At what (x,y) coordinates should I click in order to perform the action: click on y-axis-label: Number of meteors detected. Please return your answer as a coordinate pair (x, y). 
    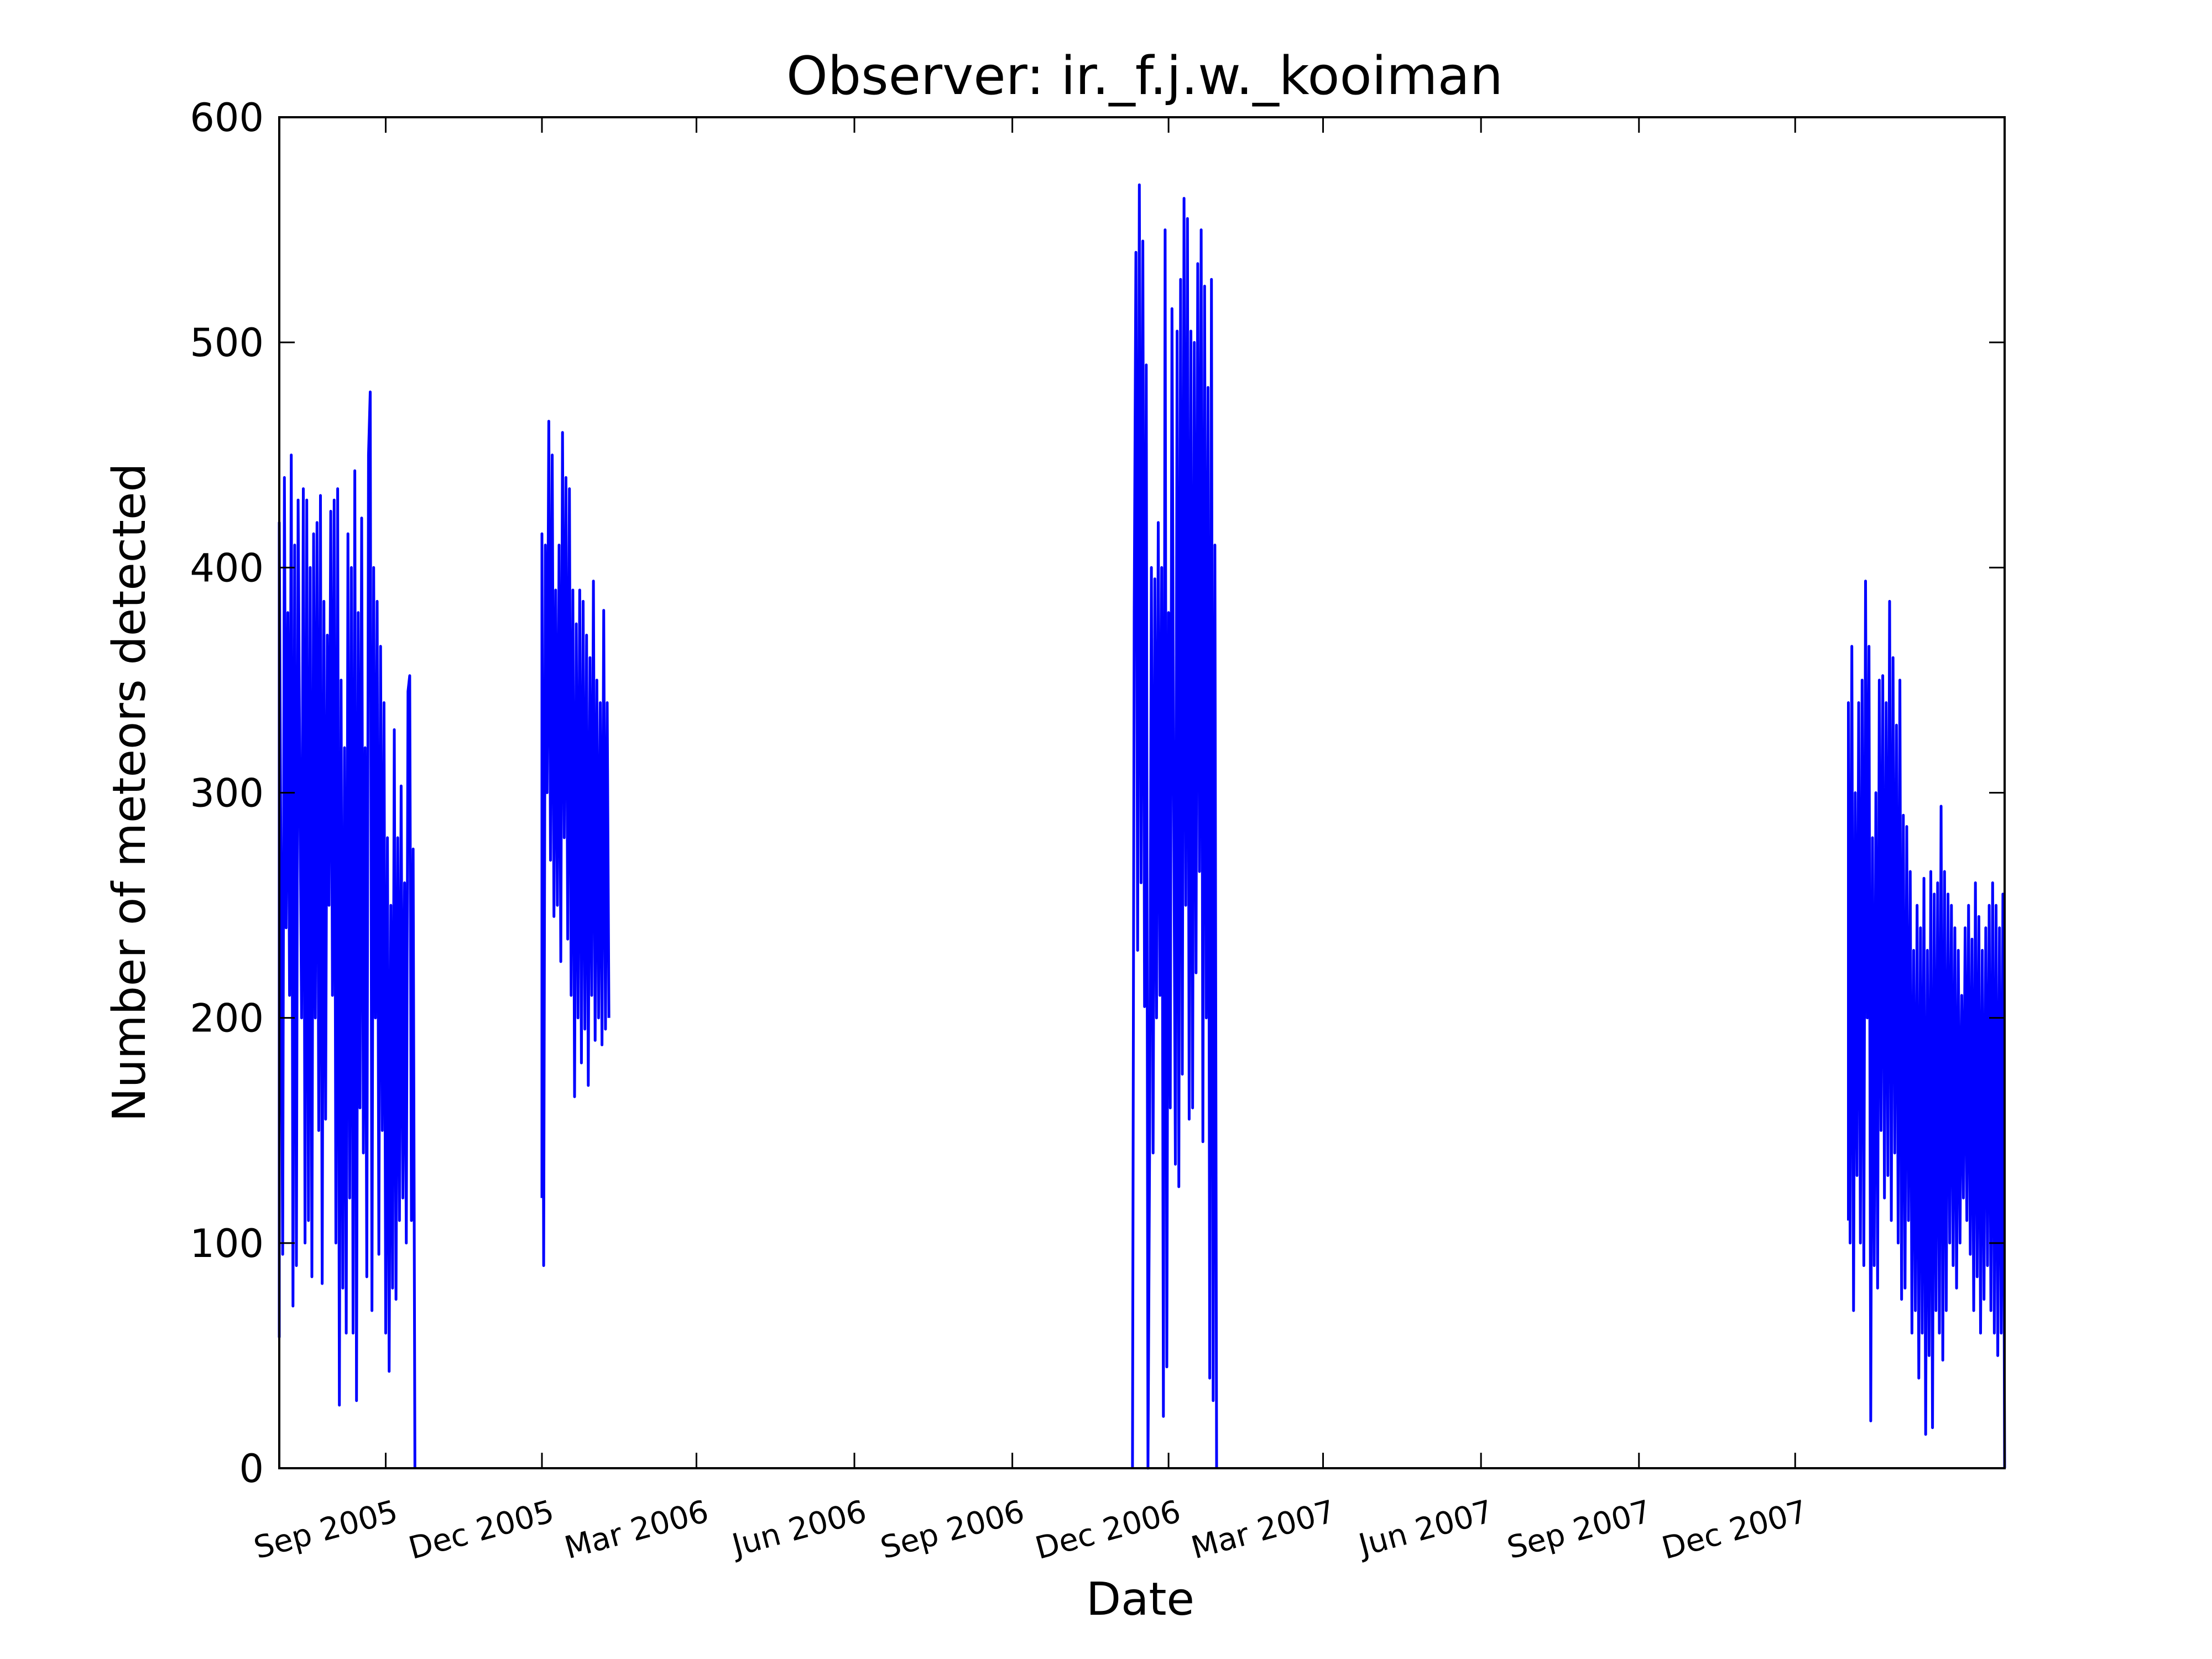
    Looking at the image, I should click on (130, 792).